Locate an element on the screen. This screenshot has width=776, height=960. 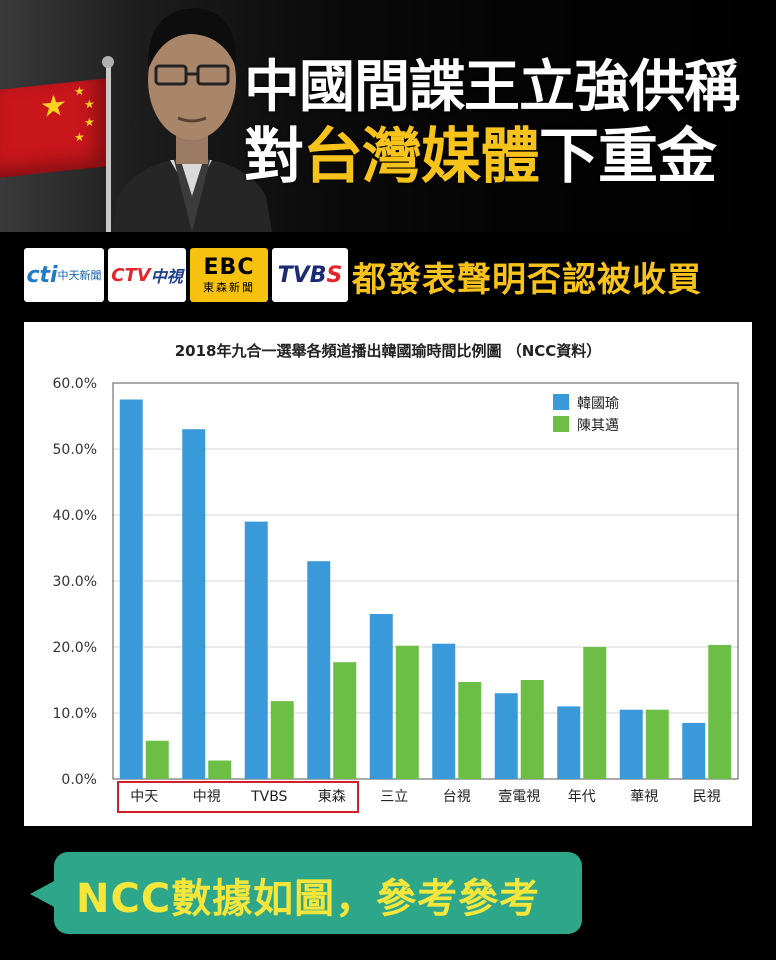
highlight-box is located at coordinates (238, 797).